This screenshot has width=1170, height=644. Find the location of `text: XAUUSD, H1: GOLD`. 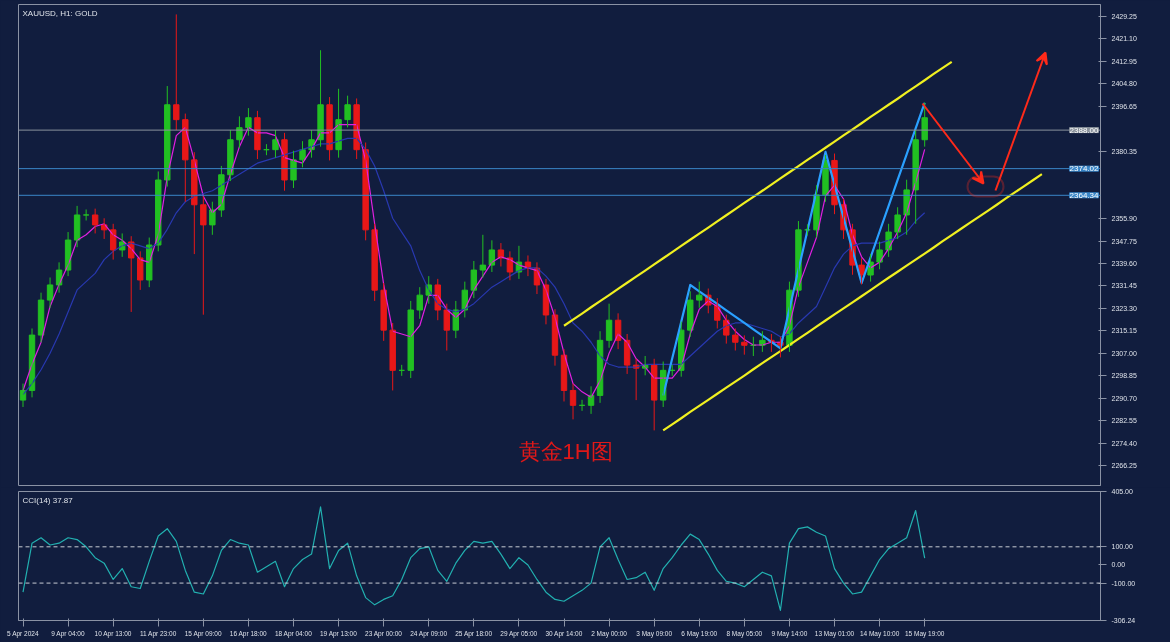

text: XAUUSD, H1: GOLD is located at coordinates (60, 13).